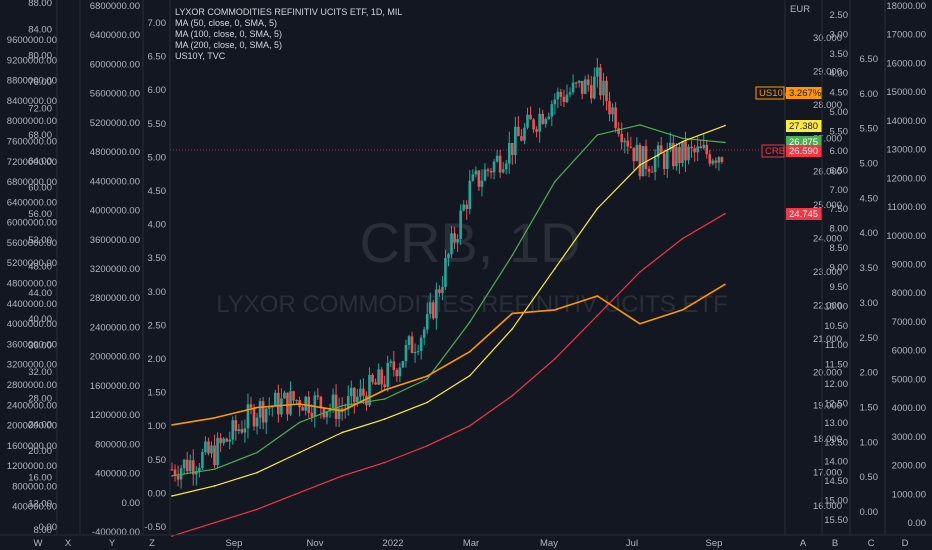  I want to click on scale-button-y: Y, so click(112, 543).